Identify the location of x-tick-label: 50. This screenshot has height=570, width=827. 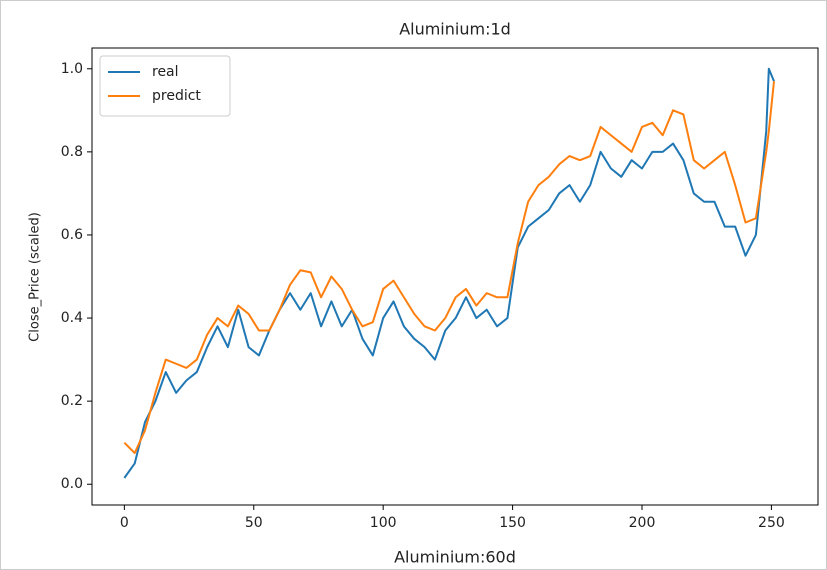
(254, 523).